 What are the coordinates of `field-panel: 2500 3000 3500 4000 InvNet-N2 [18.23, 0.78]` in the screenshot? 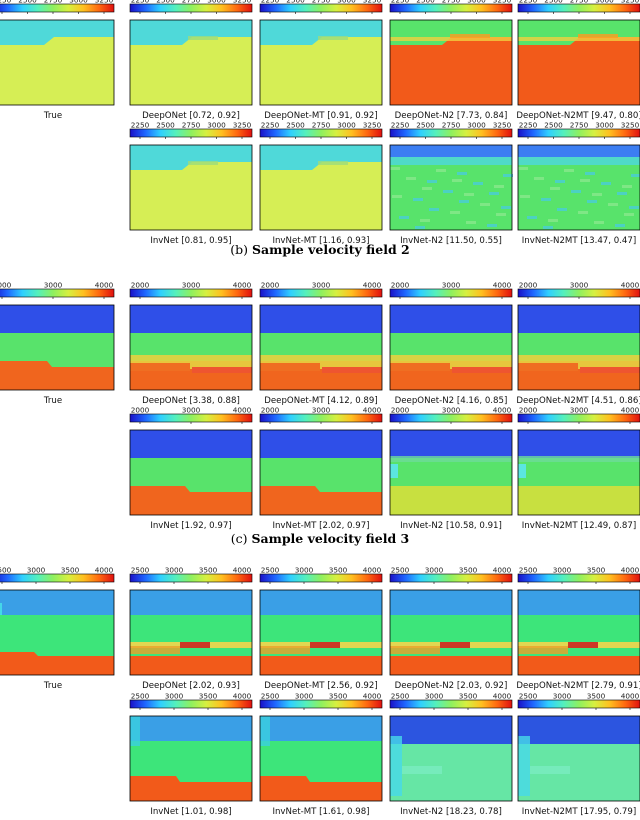 It's located at (451, 754).